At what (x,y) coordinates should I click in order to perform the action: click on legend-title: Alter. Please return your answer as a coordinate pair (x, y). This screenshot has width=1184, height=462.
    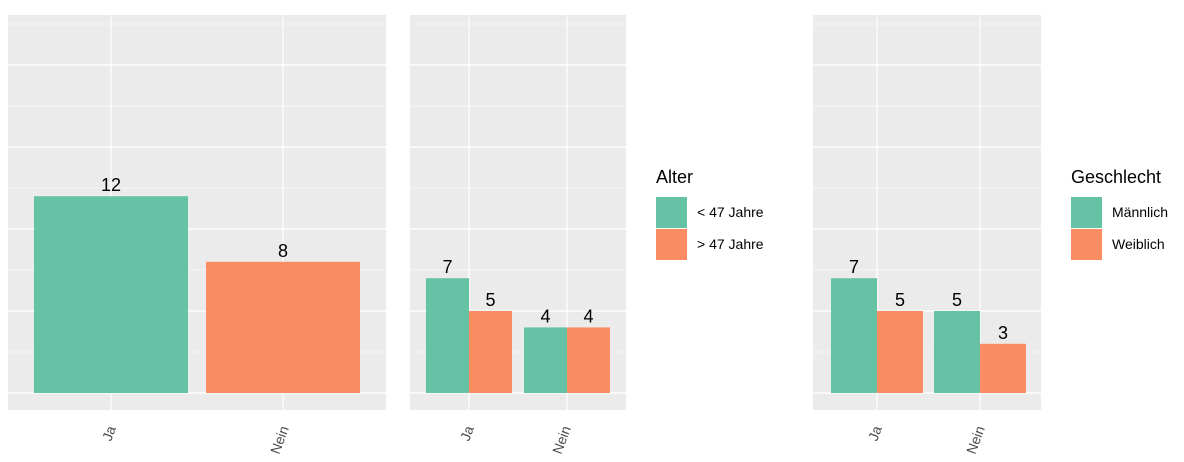
    Looking at the image, I should click on (674, 177).